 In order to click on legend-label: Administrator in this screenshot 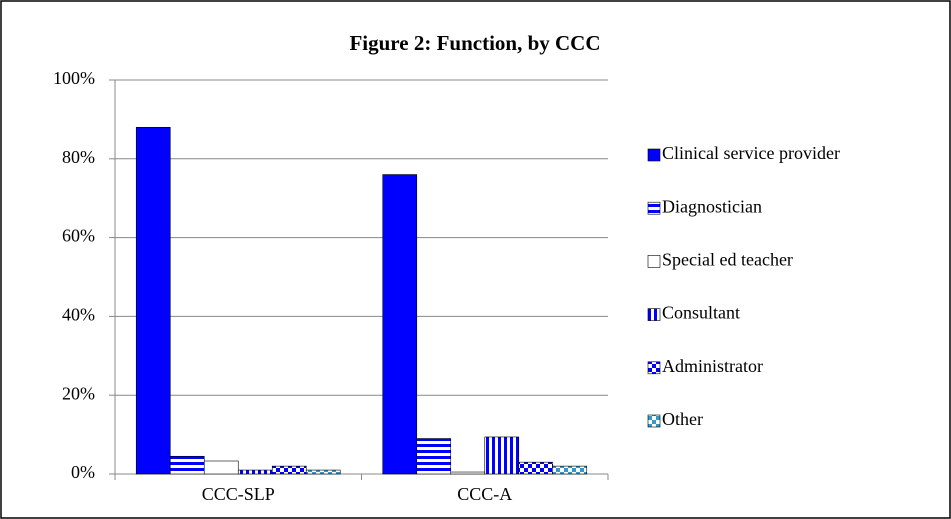, I will do `click(712, 366)`.